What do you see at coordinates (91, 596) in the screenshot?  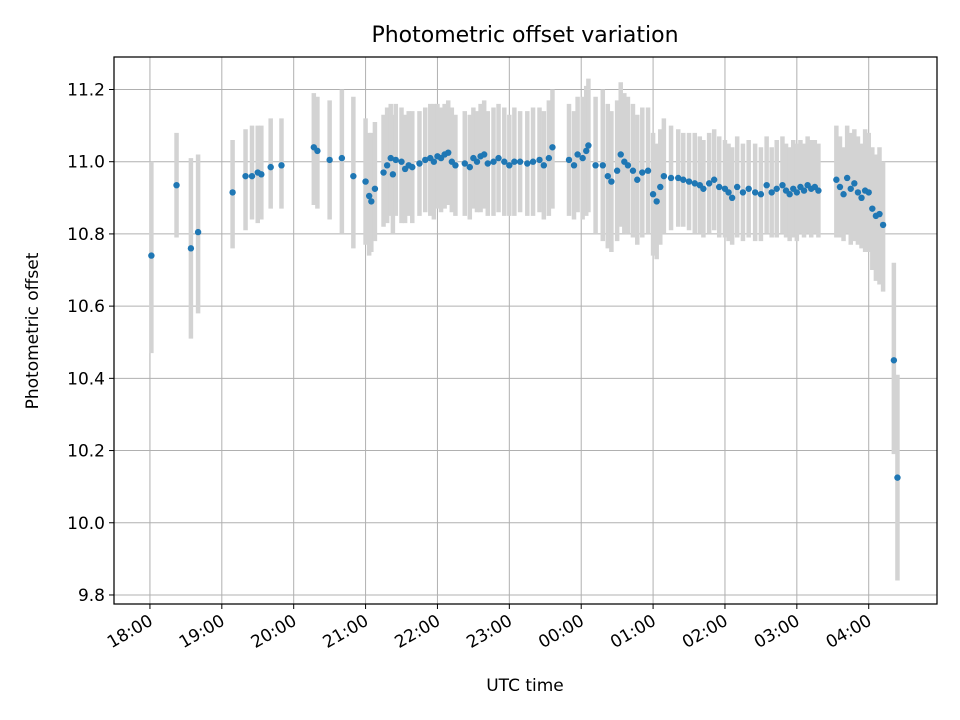 I see `y-tick-label: 9.8` at bounding box center [91, 596].